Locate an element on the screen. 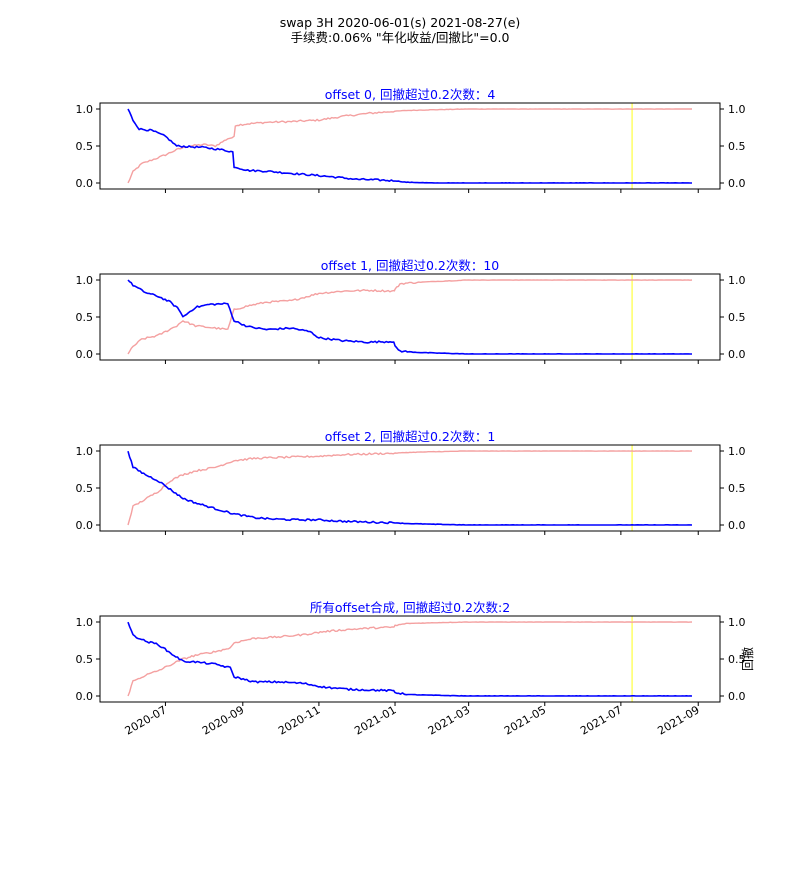  chart-panel-2: offset 2, 回撤超过0.2次数：1 0.0 0.5 1.0 0.0 0.5 1.0 is located at coordinates (411, 482).